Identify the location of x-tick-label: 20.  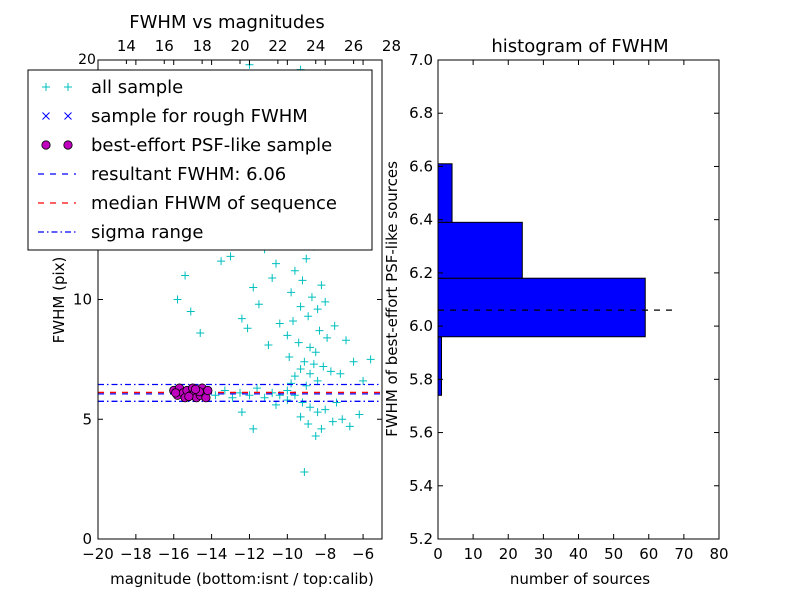
(508, 554).